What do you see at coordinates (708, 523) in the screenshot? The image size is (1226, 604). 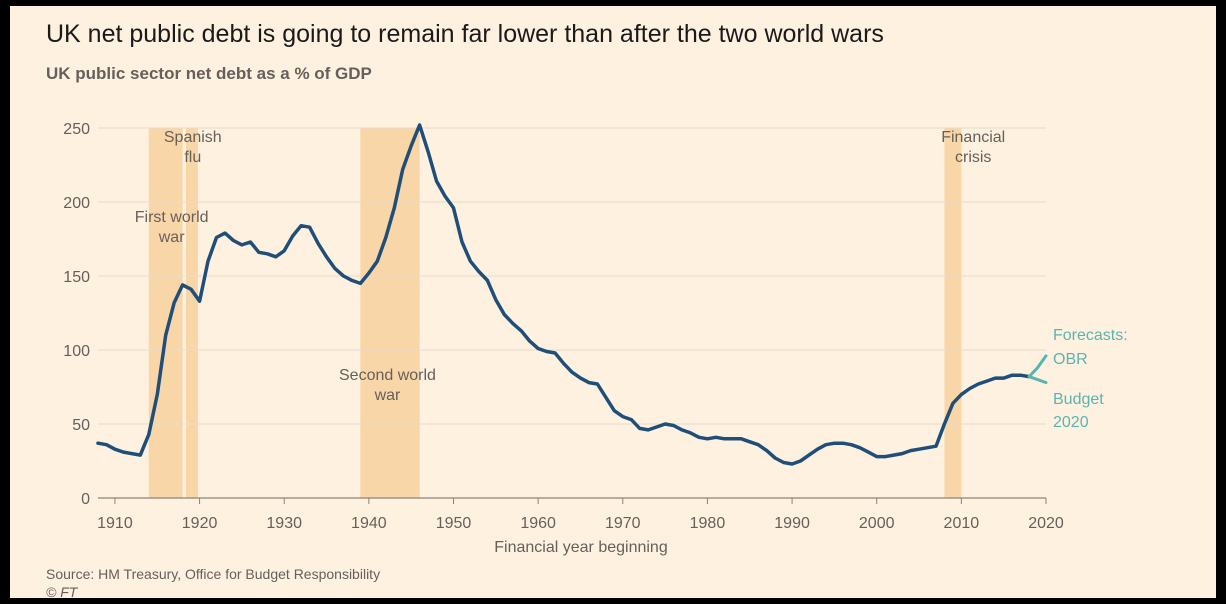 I see `x-tick-label: 1980` at bounding box center [708, 523].